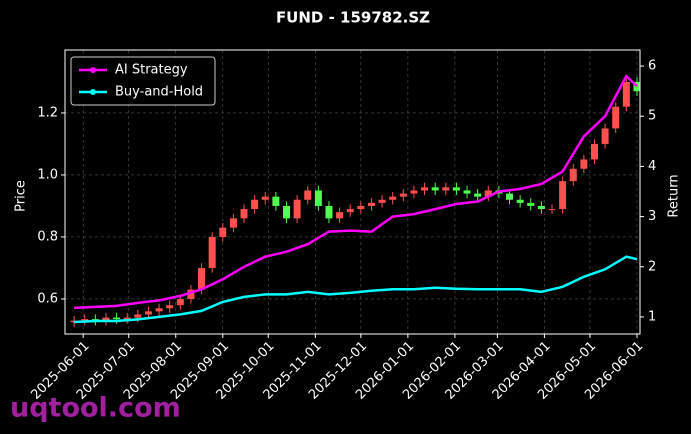 This screenshot has width=691, height=434. I want to click on y-tick-label: 0.6, so click(47, 298).